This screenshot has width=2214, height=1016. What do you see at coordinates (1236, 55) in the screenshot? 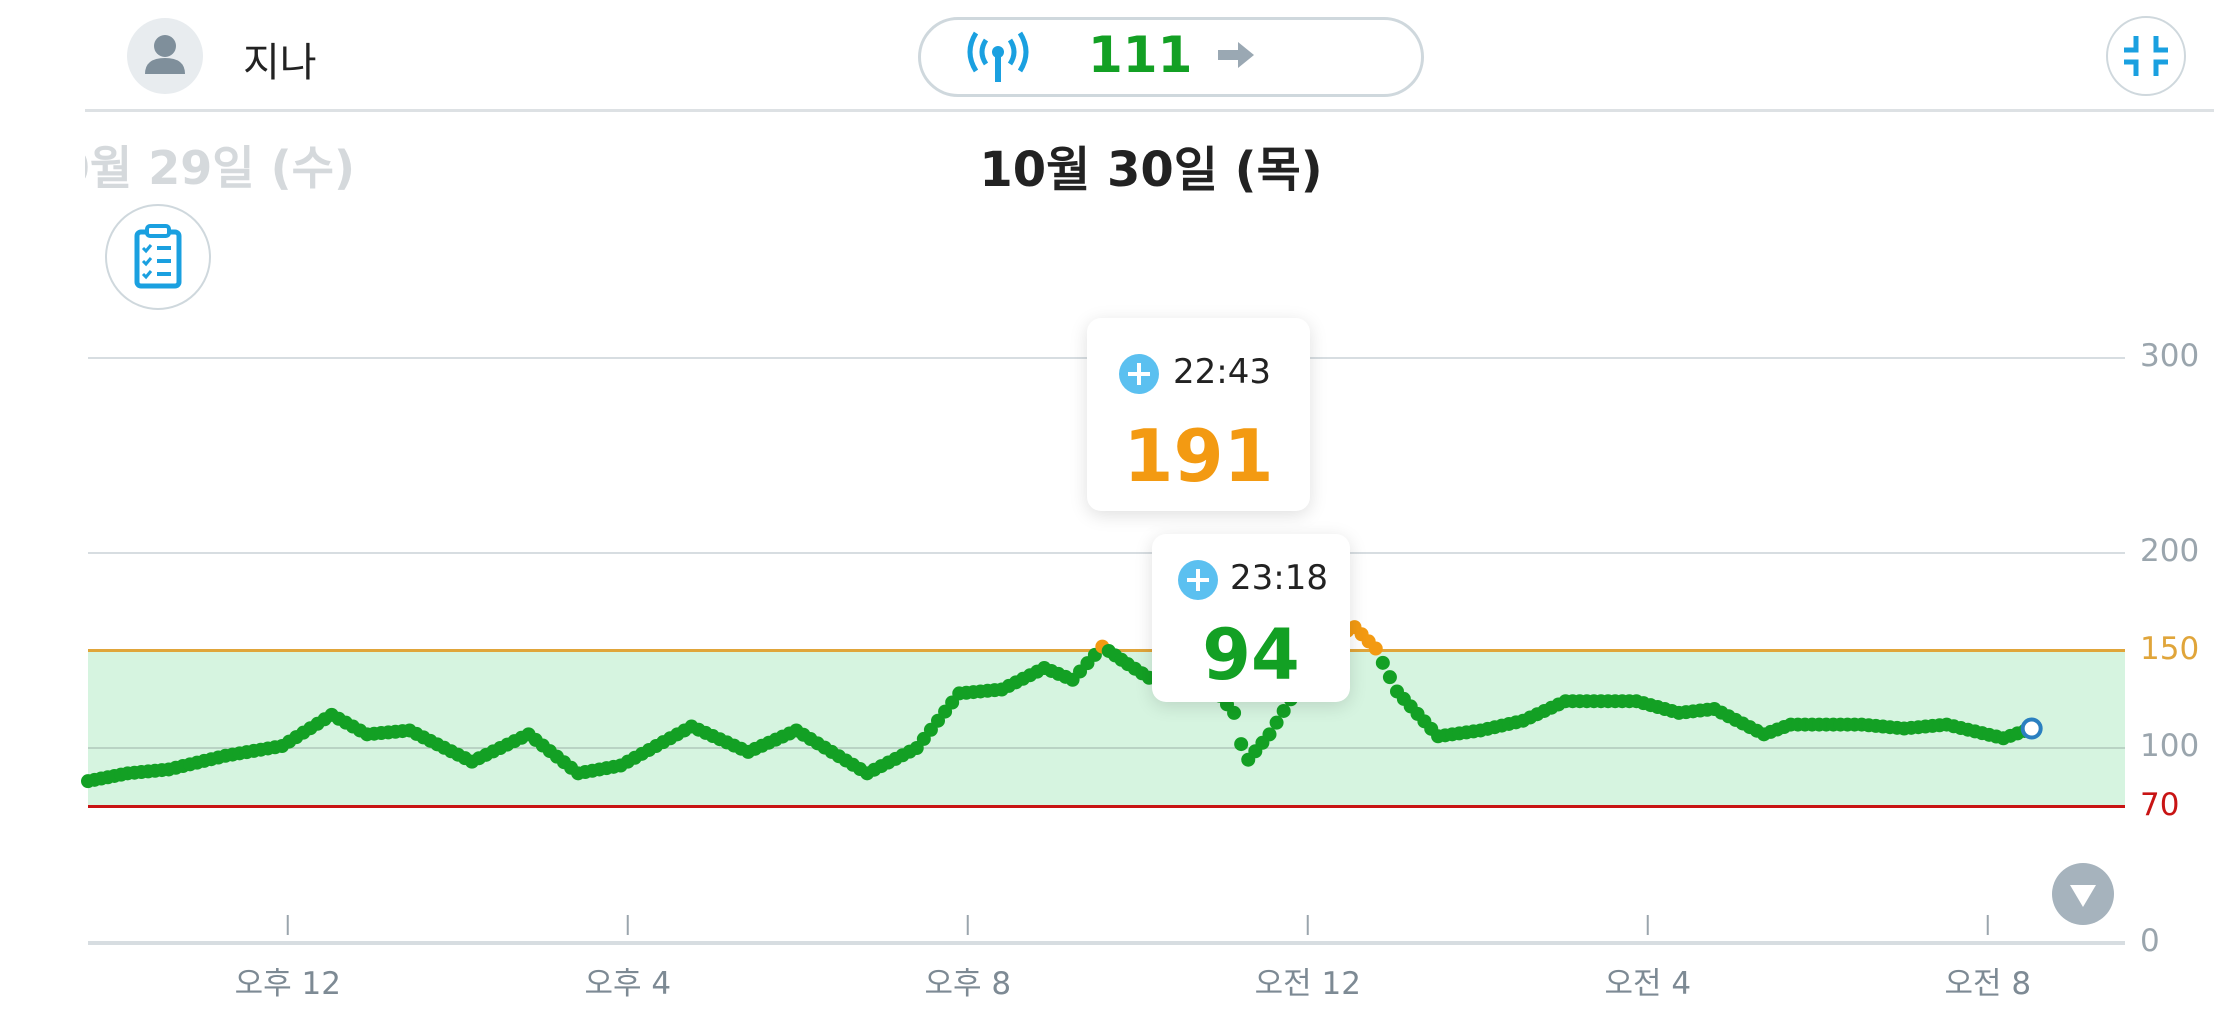
I see `arrow-right-icon` at bounding box center [1236, 55].